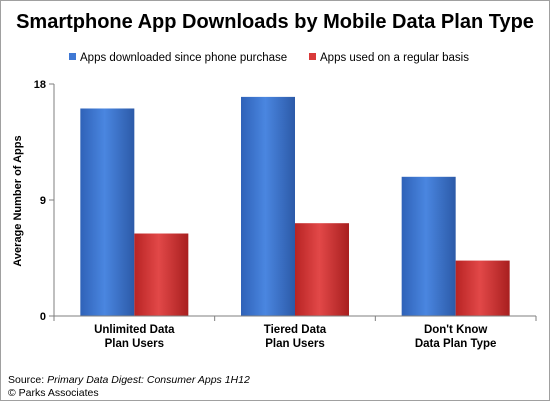 The width and height of the screenshot is (550, 401). What do you see at coordinates (134, 337) in the screenshot?
I see `category-label-0: Unlimited Data Plan Users` at bounding box center [134, 337].